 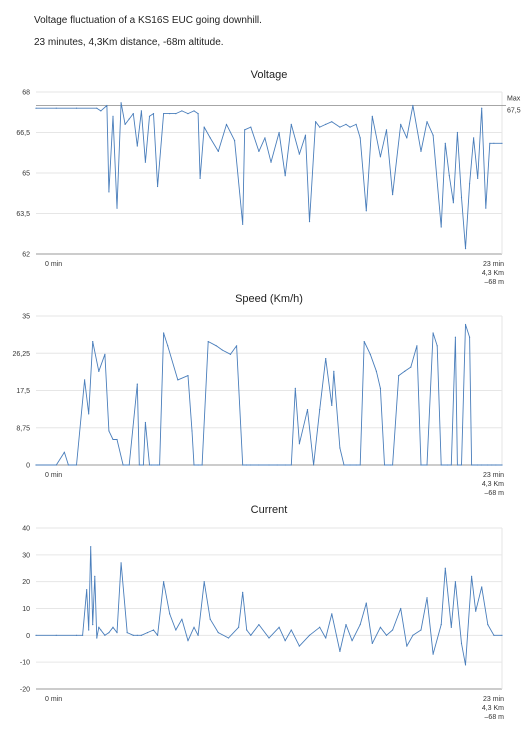 What do you see at coordinates (23, 133) in the screenshot?
I see `y-tick-label: 66,5` at bounding box center [23, 133].